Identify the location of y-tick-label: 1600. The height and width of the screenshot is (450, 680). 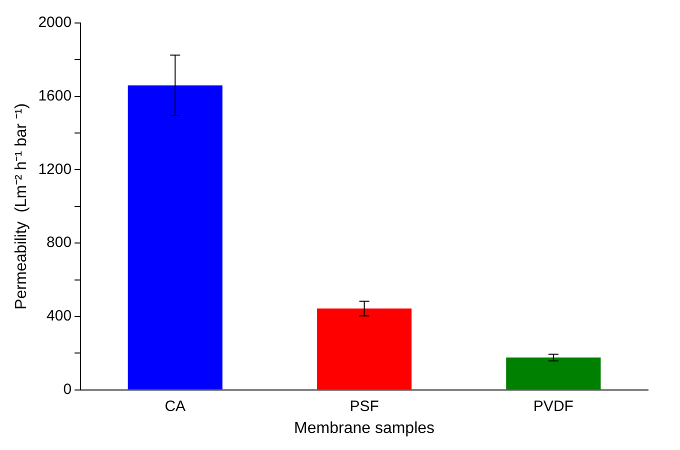
(55, 96).